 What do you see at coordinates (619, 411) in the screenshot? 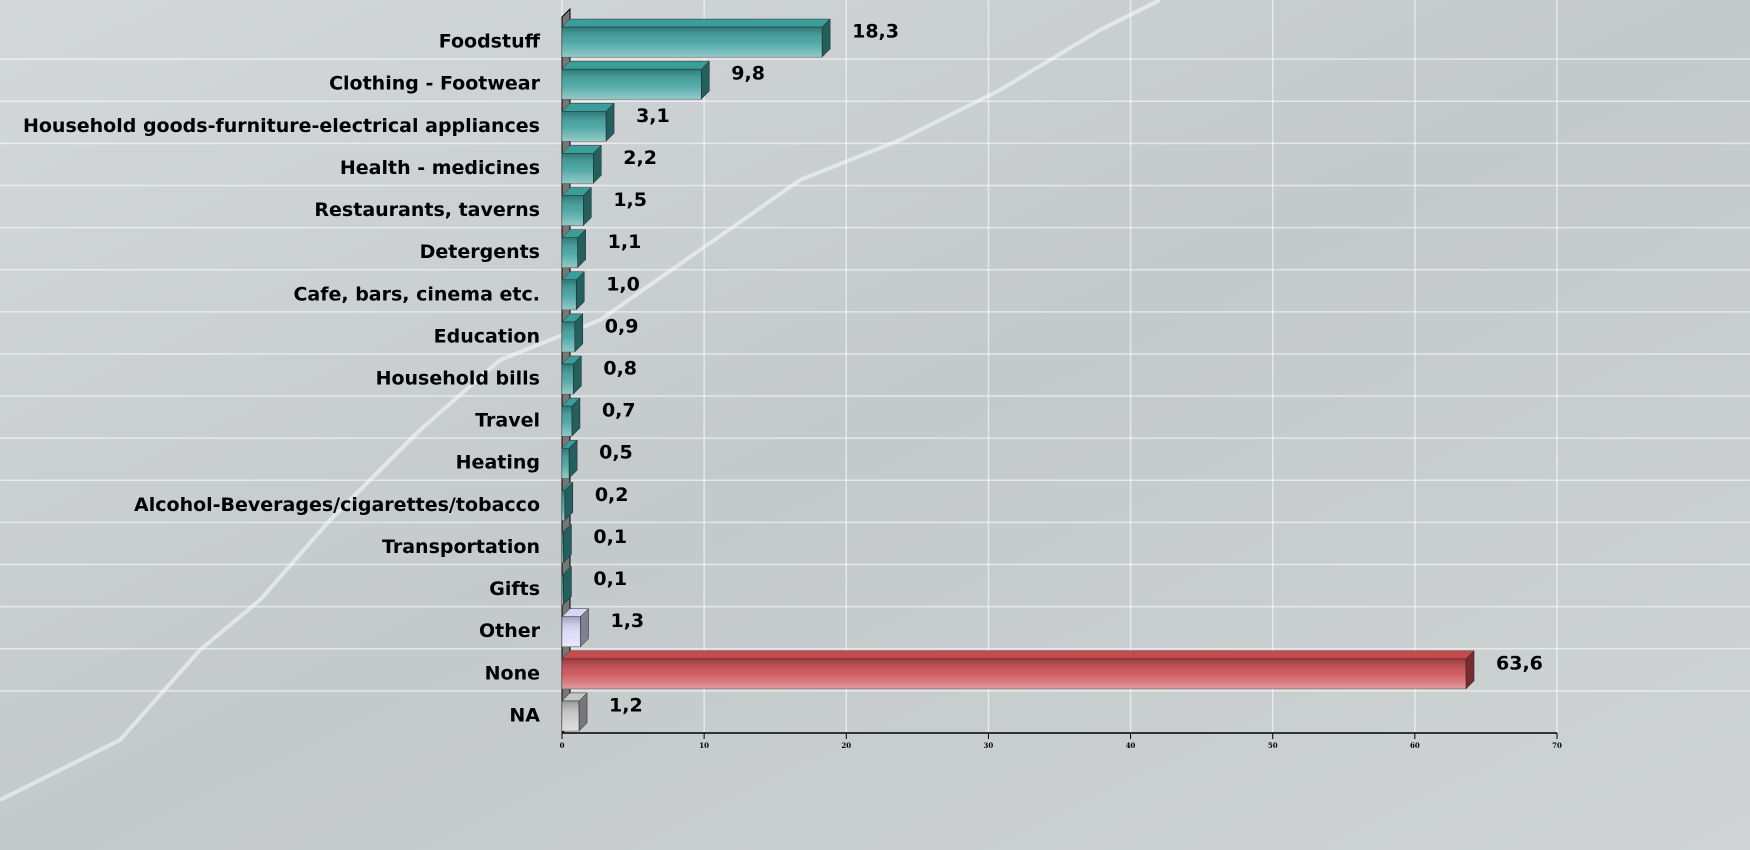
I see `value-label: 0,7` at bounding box center [619, 411].